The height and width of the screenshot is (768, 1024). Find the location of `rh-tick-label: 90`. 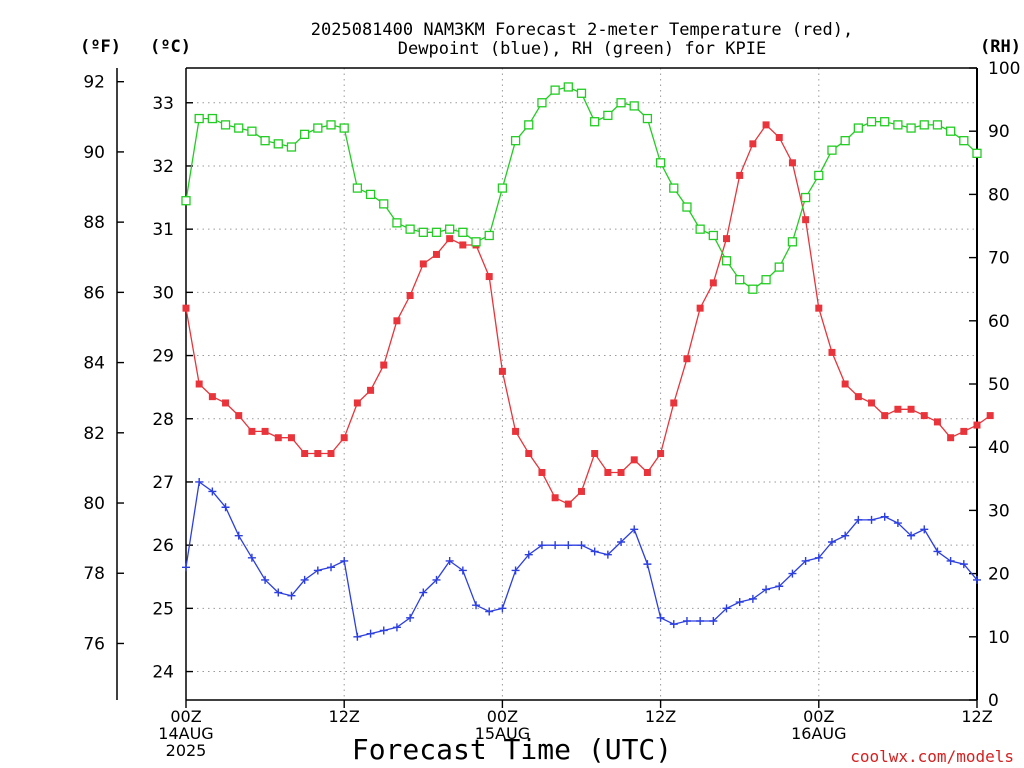

rh-tick-label: 90 is located at coordinates (999, 132).